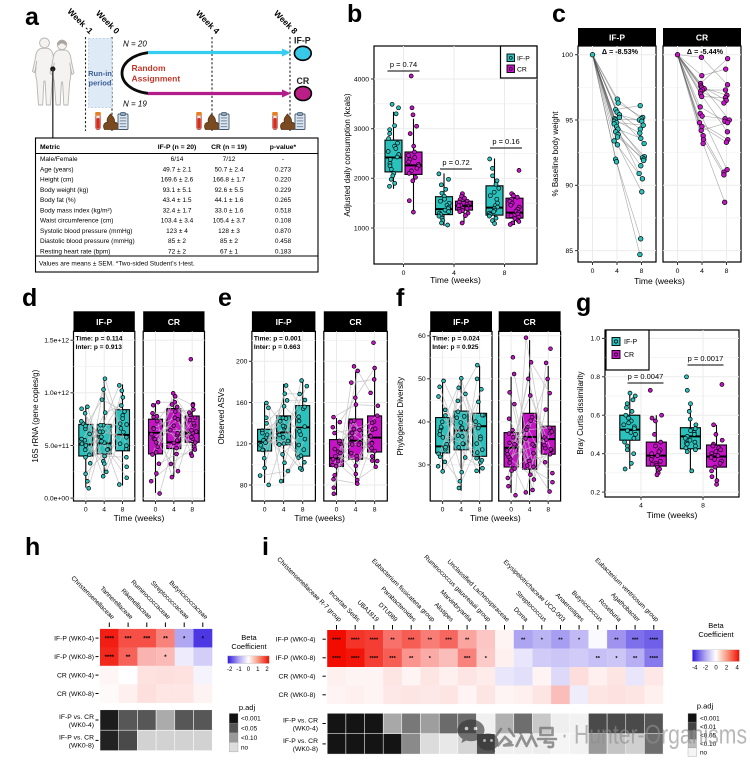 Image resolution: width=750 pixels, height=763 pixels. I want to click on svg-text: <0.001, so click(710, 718).